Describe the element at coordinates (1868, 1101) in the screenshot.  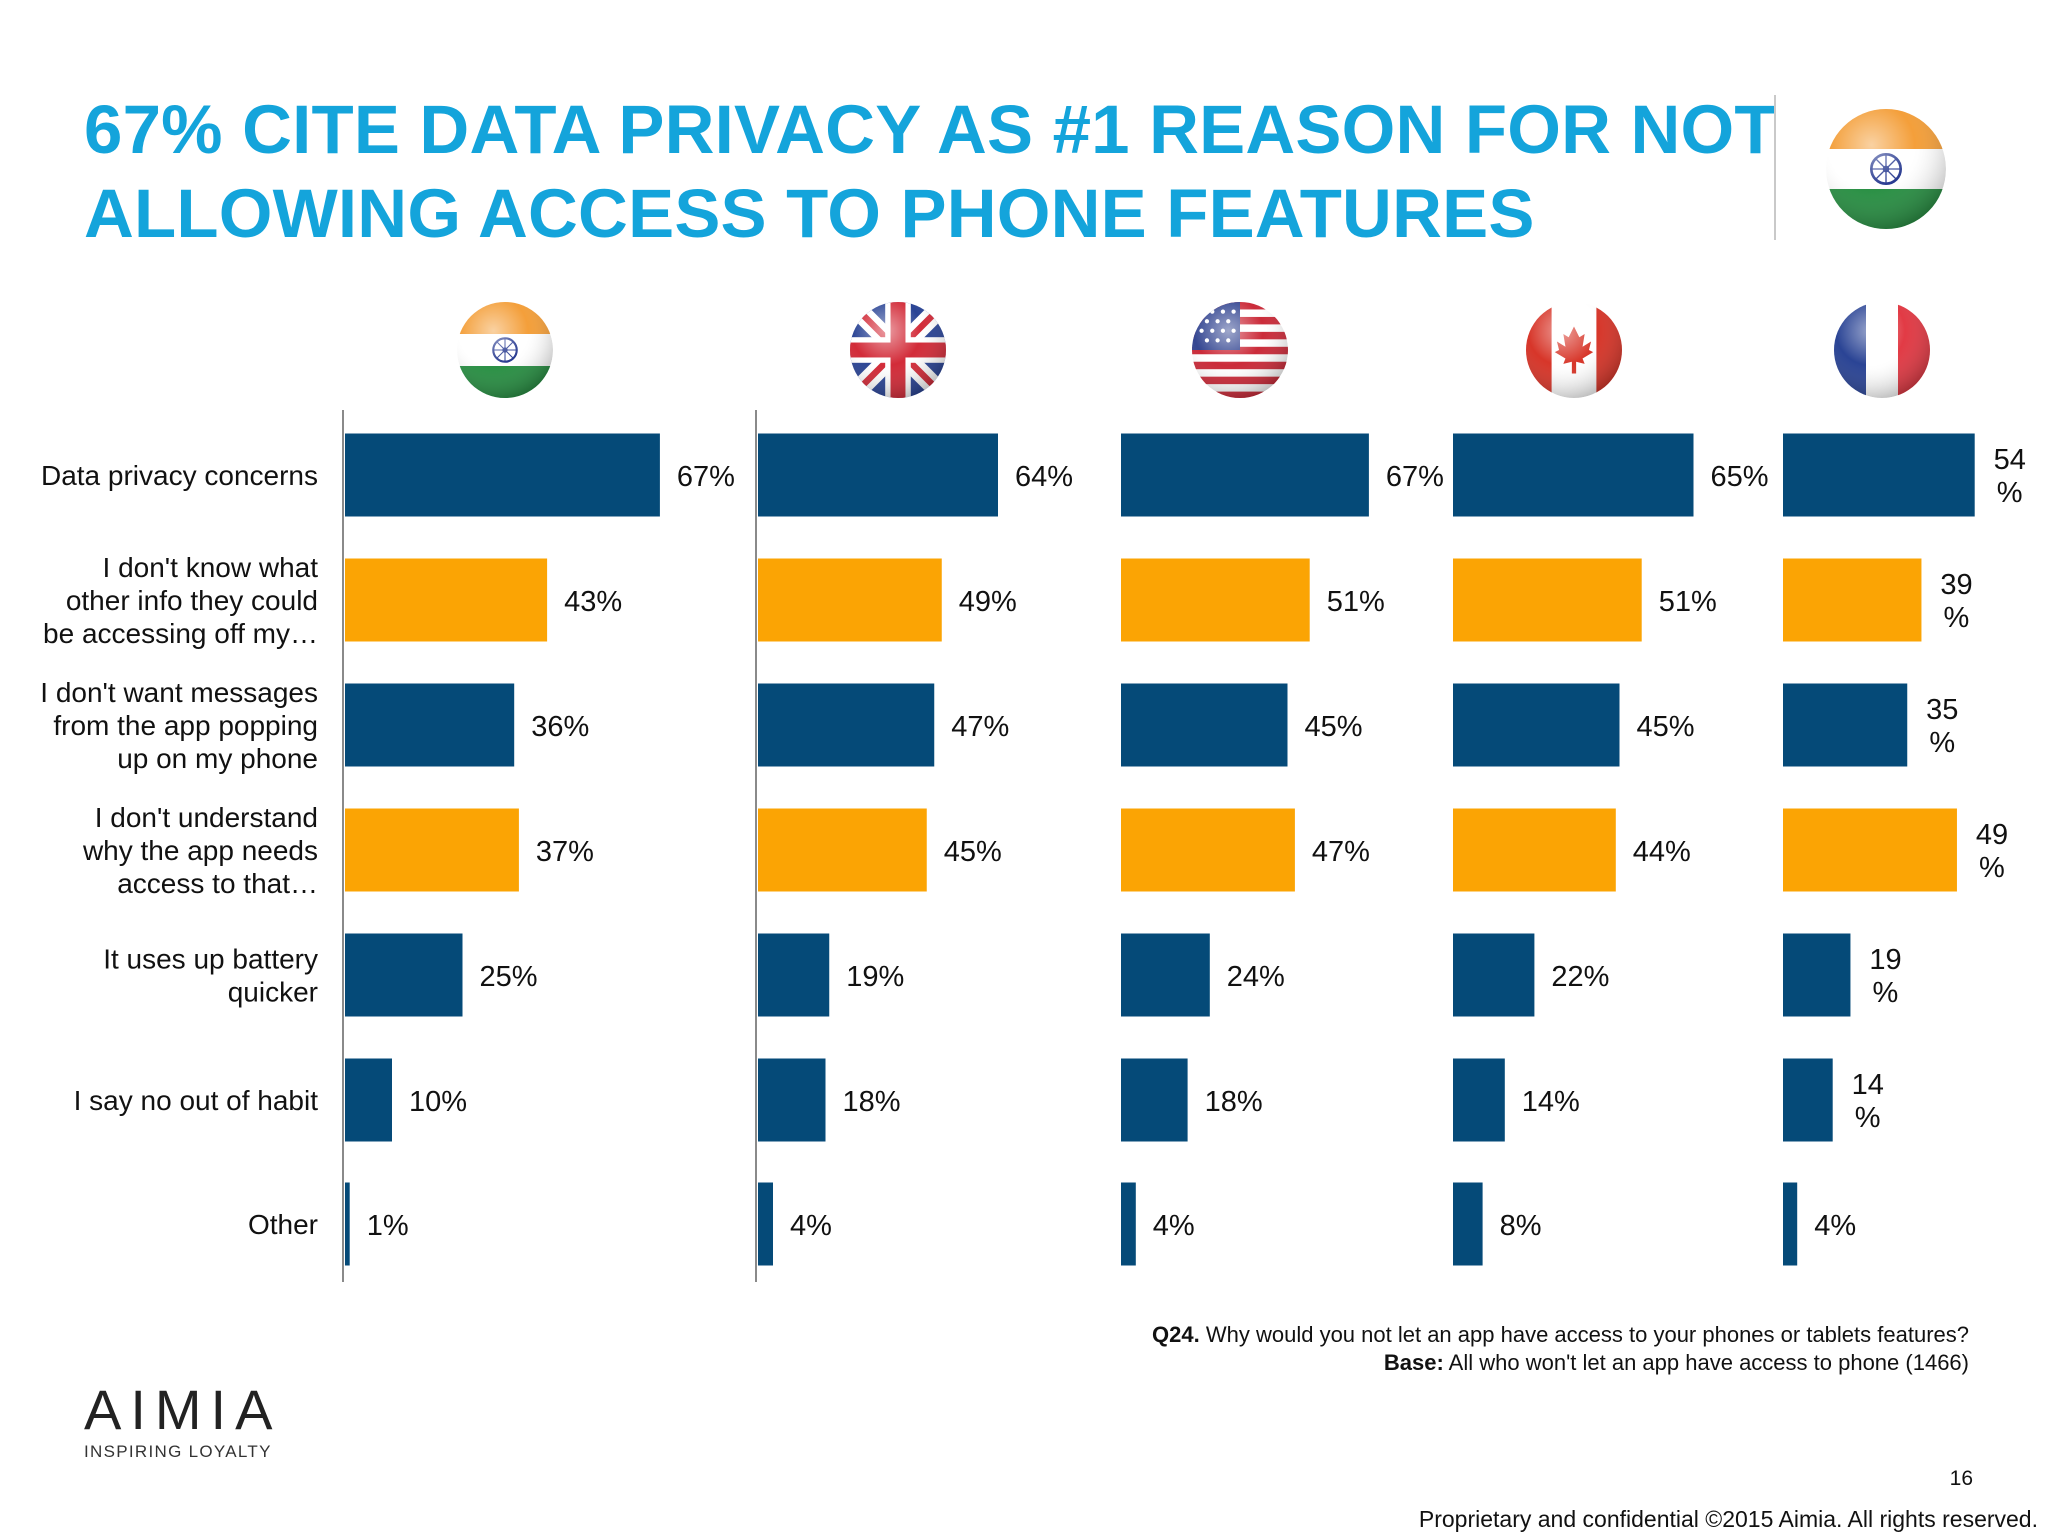
I see `value-label: 14%` at that location.